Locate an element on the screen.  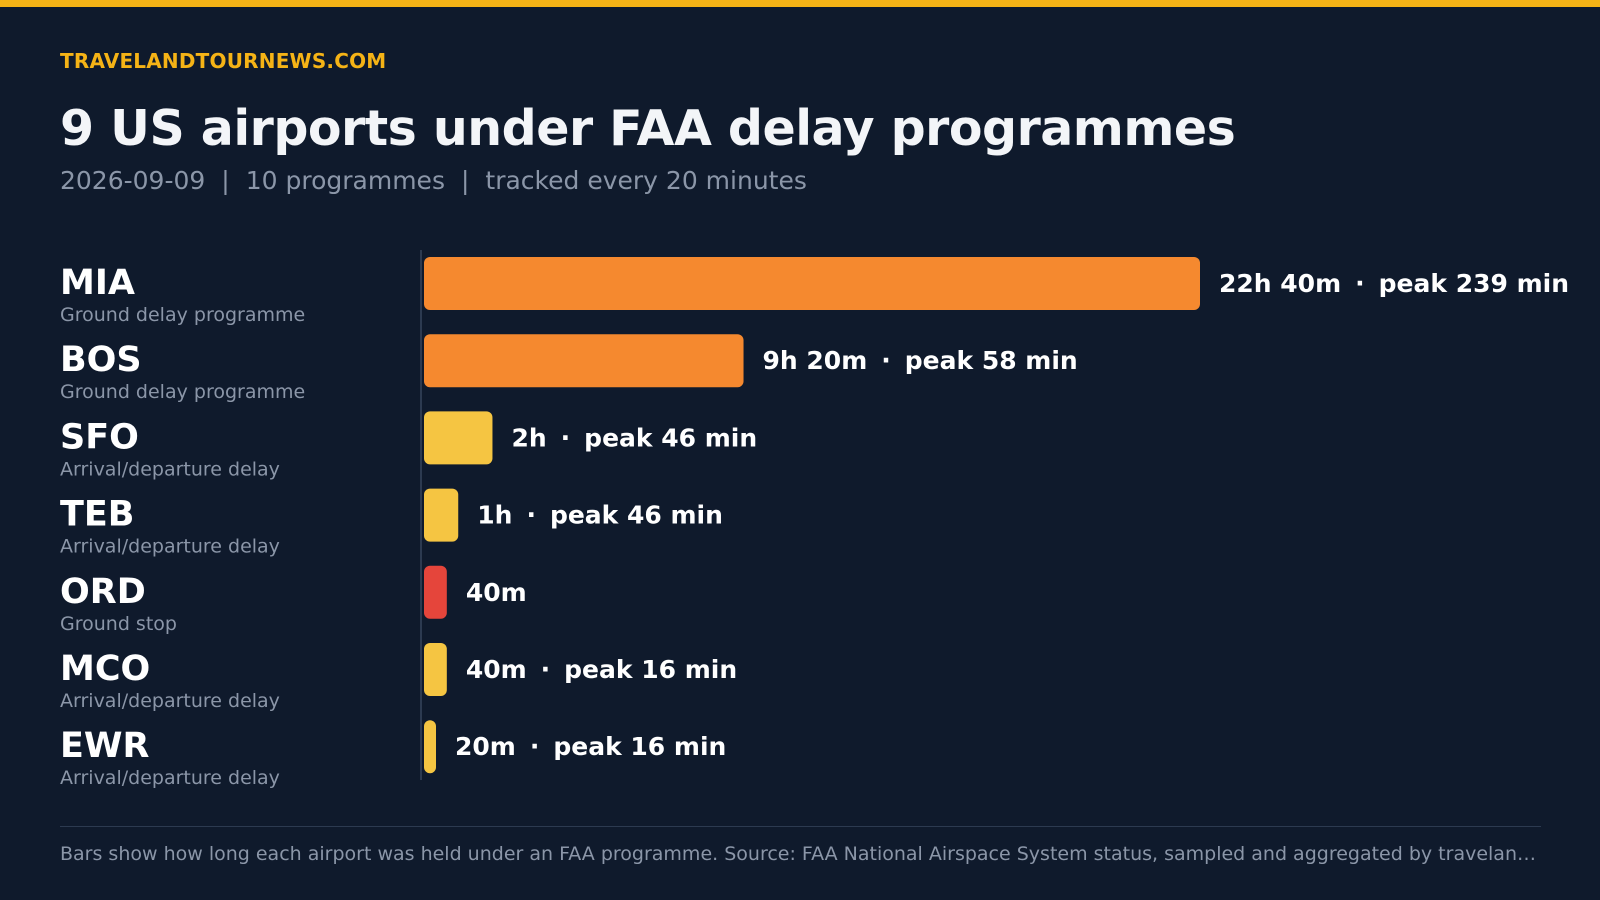
bar-value-label: 9h 20m · peak 58 min is located at coordinates (920, 360).